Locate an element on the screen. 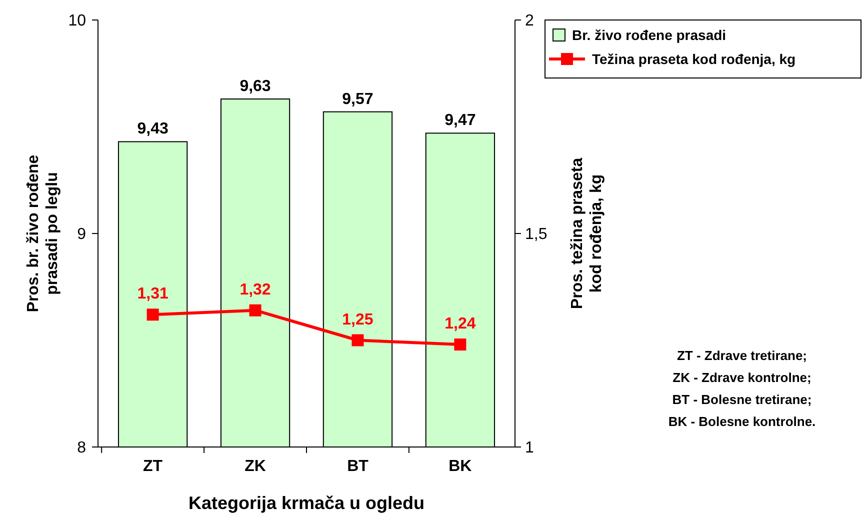  y-tick-label: 10 is located at coordinates (77, 21).